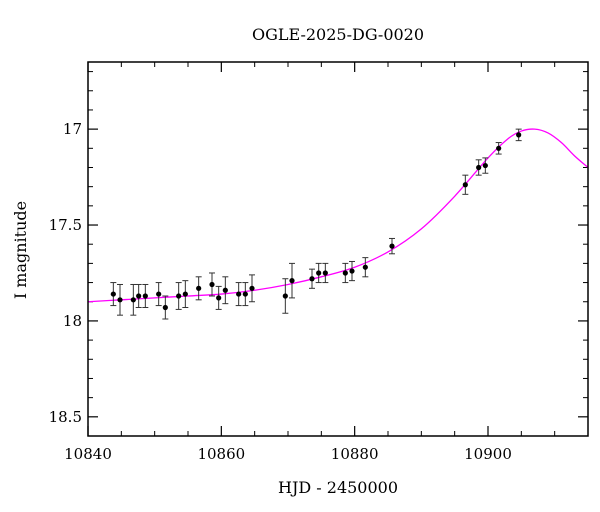 The width and height of the screenshot is (600, 512). What do you see at coordinates (355, 454) in the screenshot?
I see `x-tick-label: 10880` at bounding box center [355, 454].